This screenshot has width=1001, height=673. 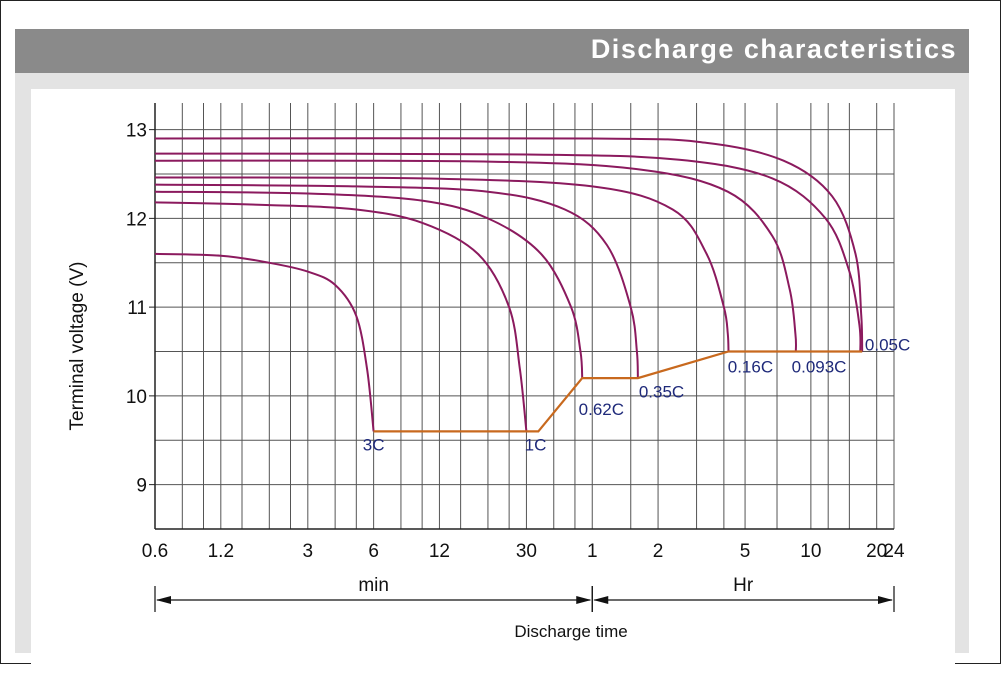 I want to click on y-tick-label: 13, so click(x=136, y=131).